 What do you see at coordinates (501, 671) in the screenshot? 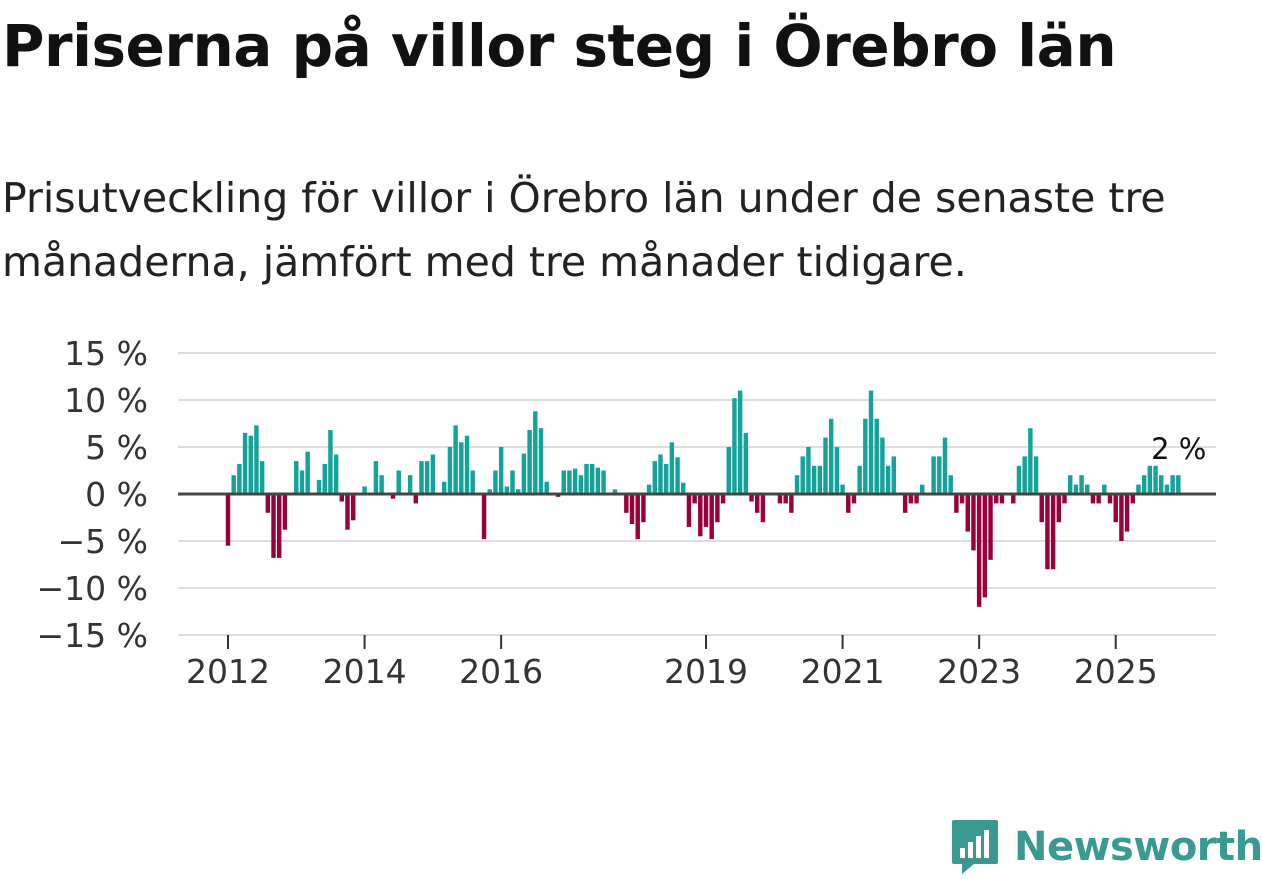
I see `x-tick-label: 2016` at bounding box center [501, 671].